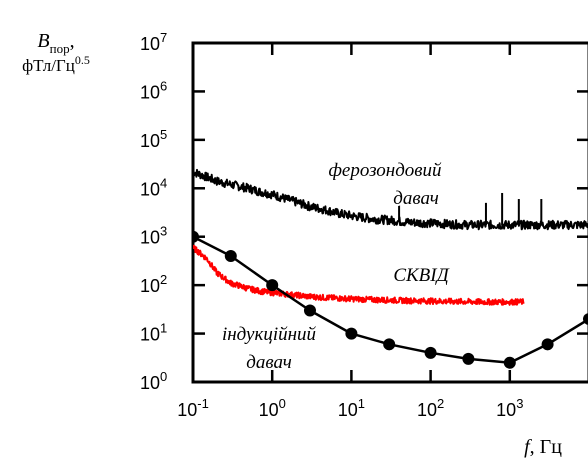 This screenshot has height=464, width=588. I want to click on y-tick-exponent: 7, so click(163, 37).